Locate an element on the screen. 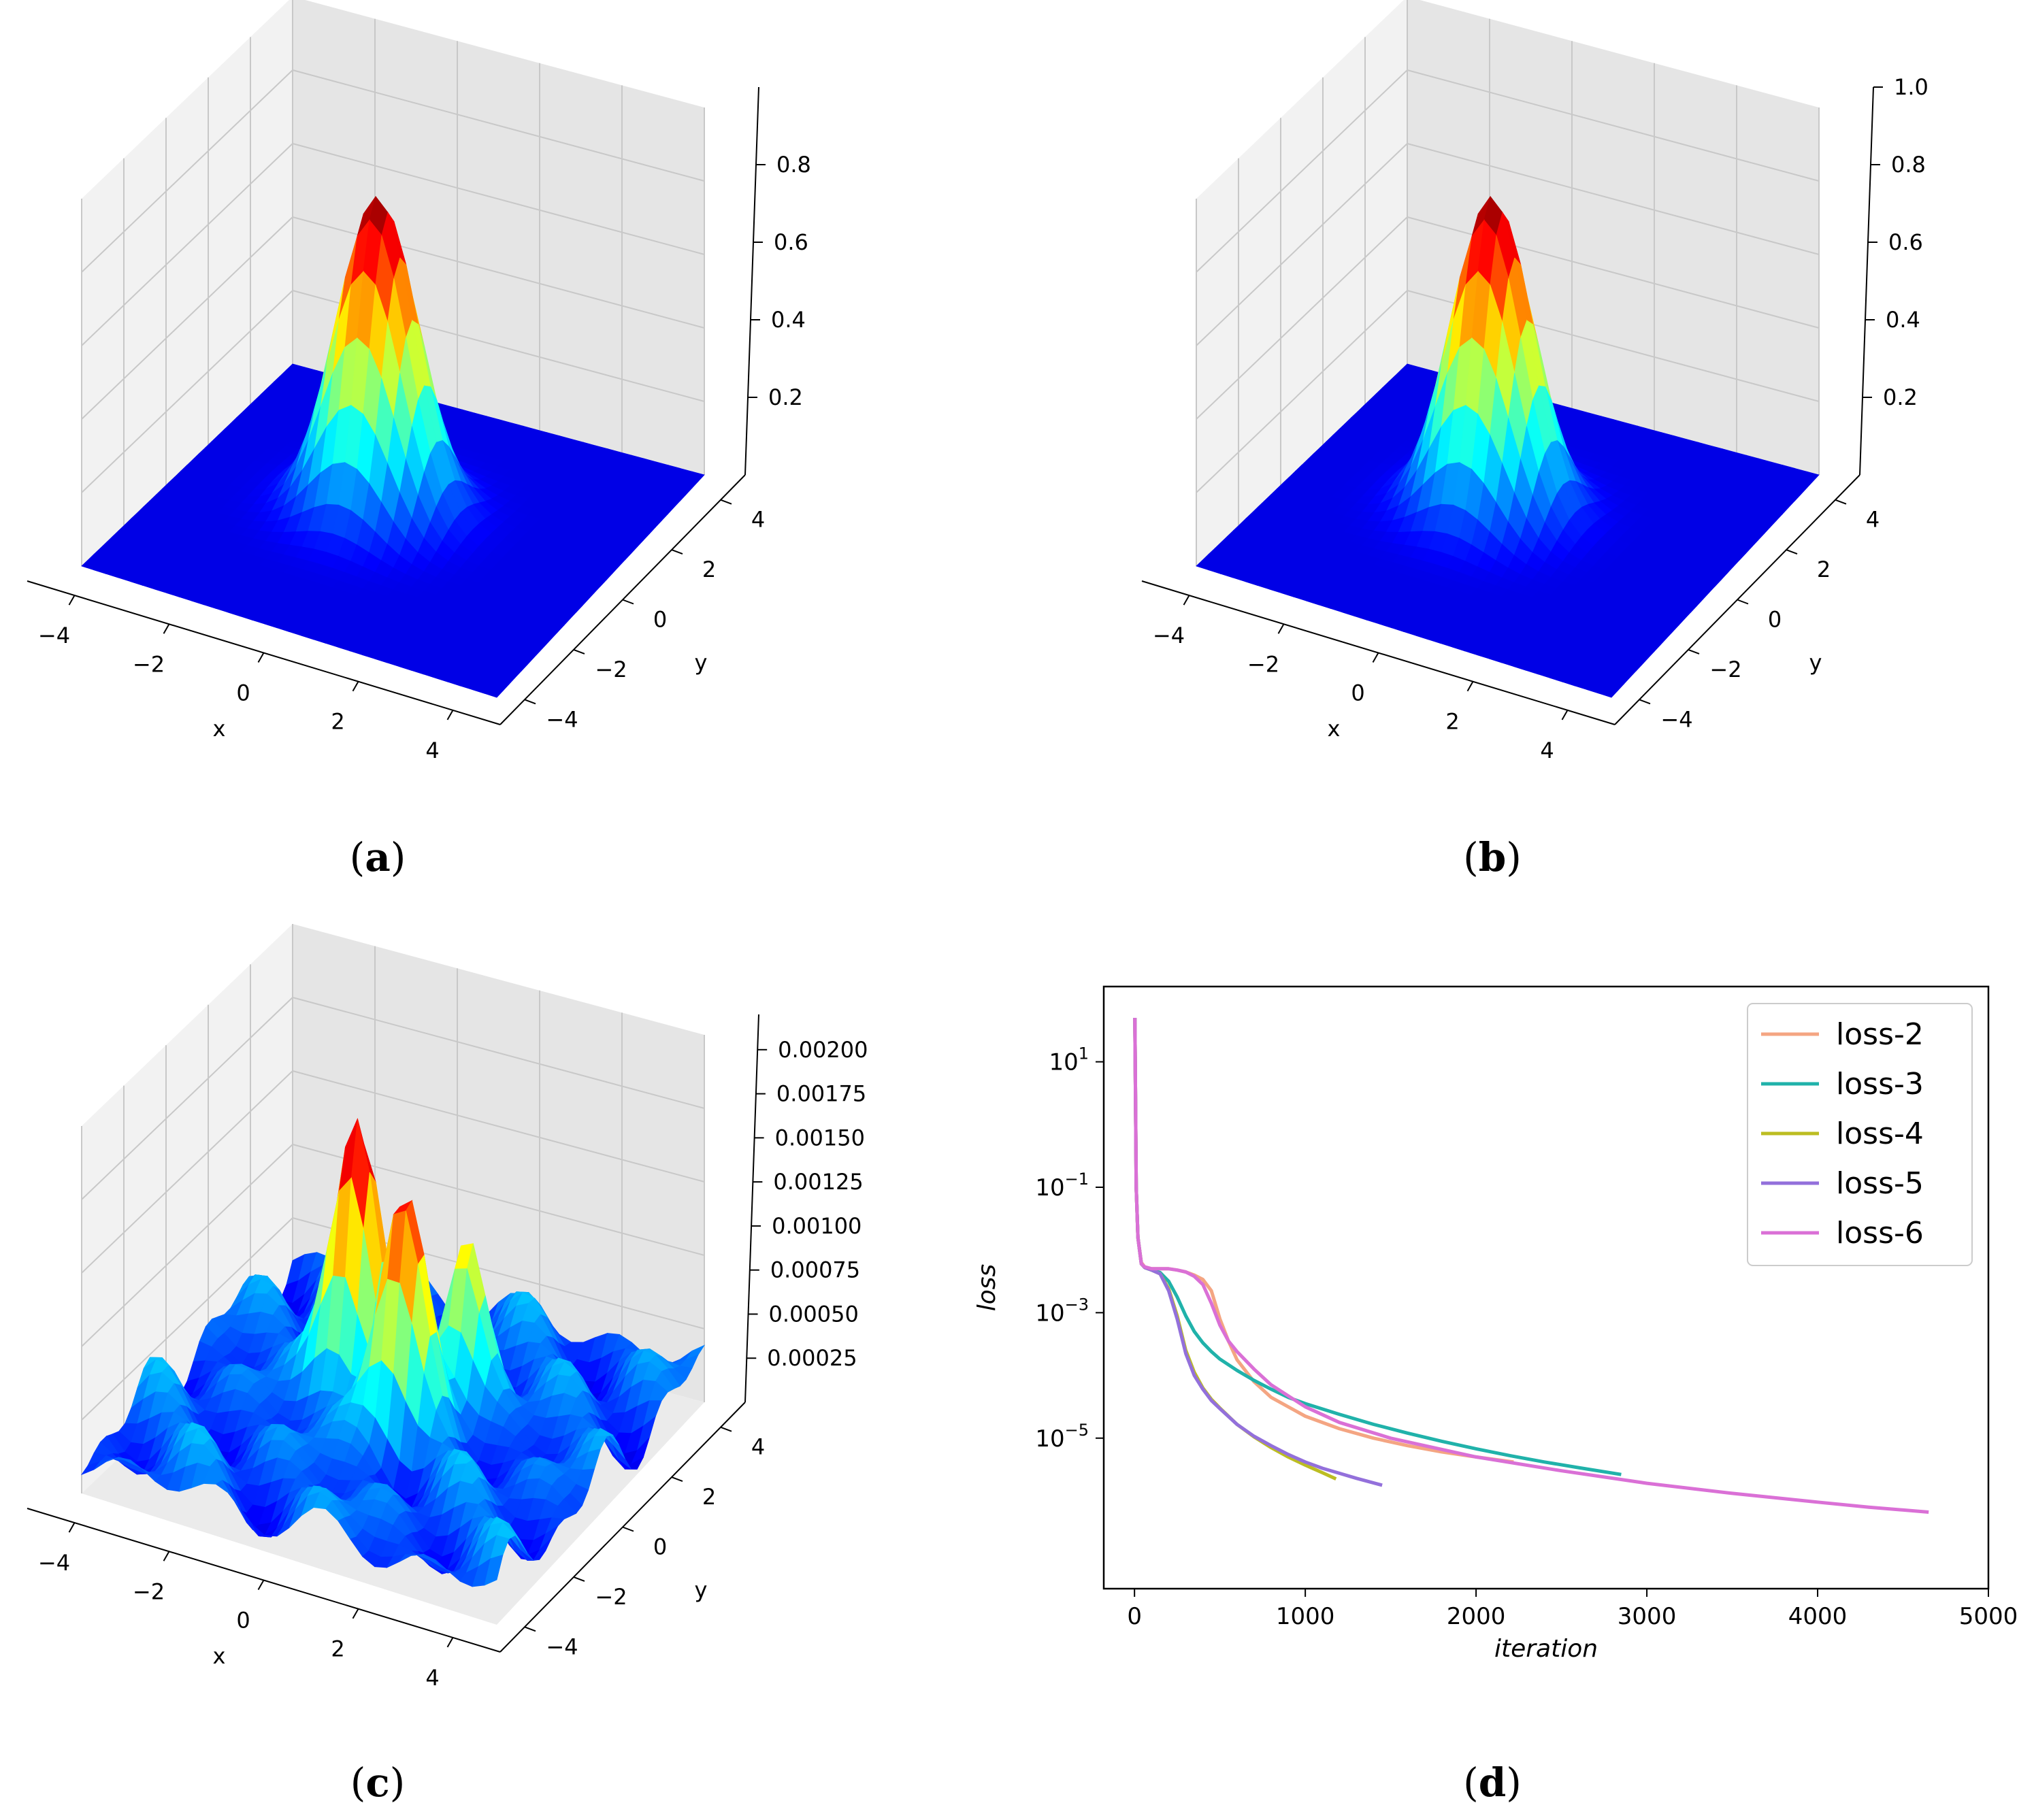 The width and height of the screenshot is (2034, 1820). z-tick-label: 0.00025 is located at coordinates (812, 1358).